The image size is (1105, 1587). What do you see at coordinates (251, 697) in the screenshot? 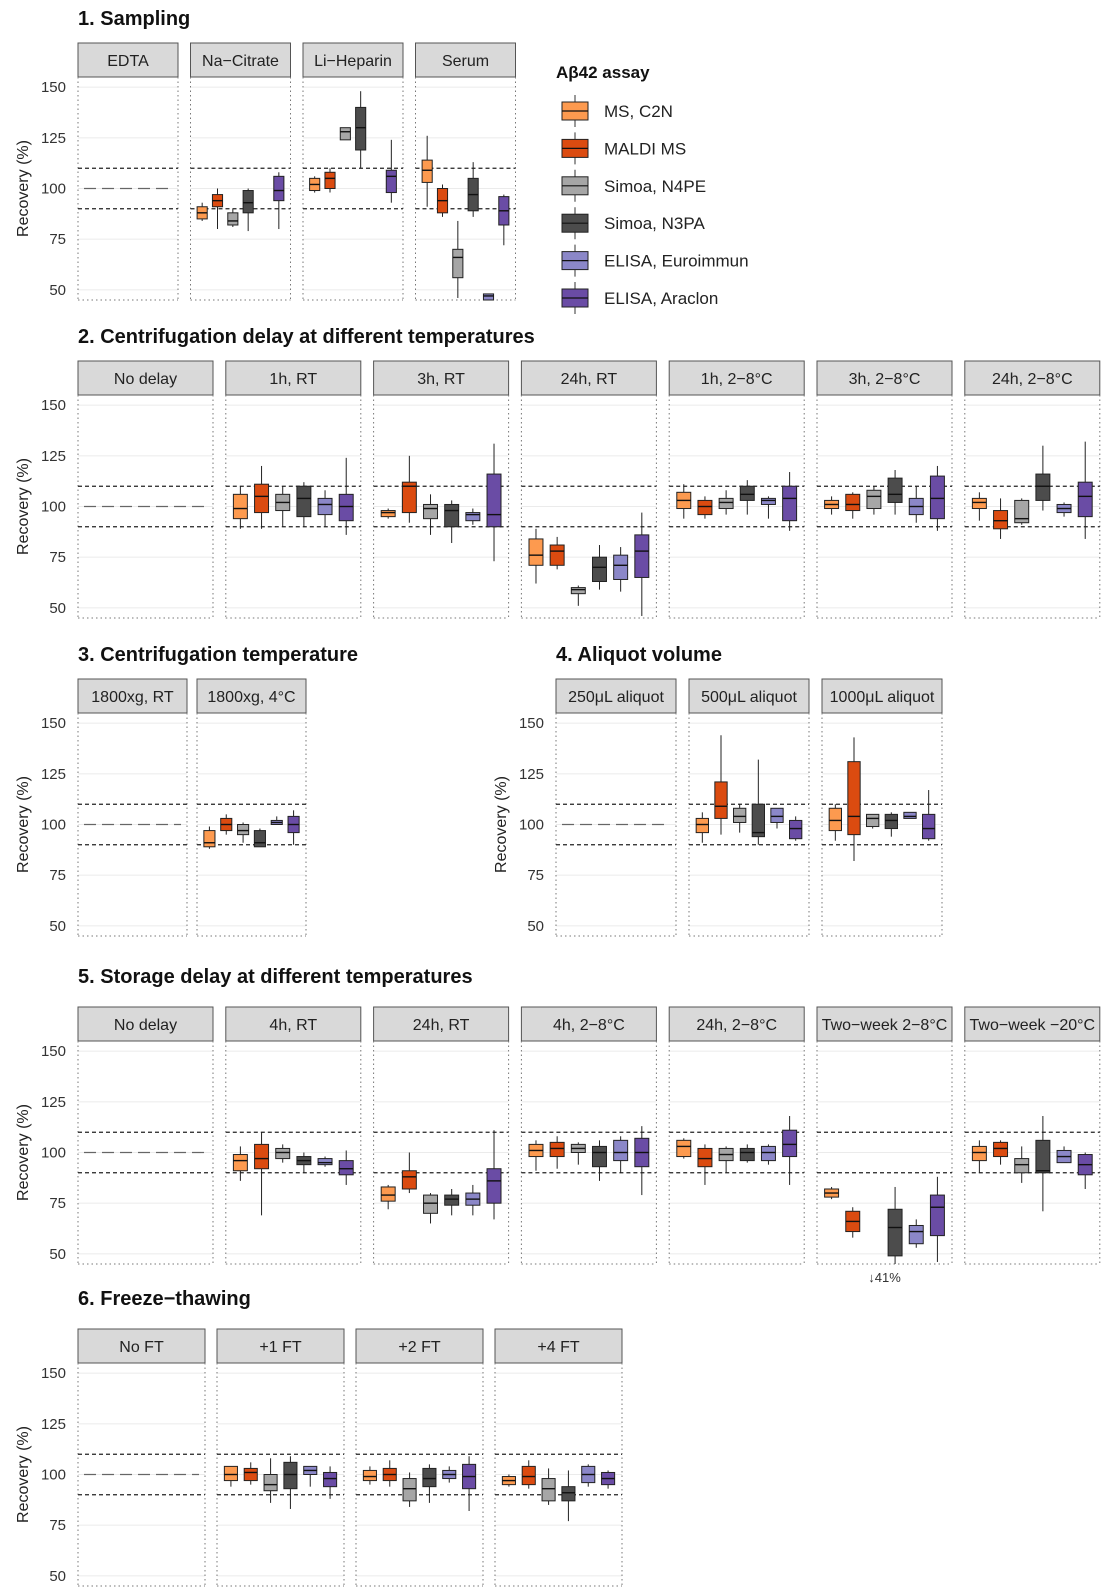
I see `facet-label: 1800xg, 4°C` at bounding box center [251, 697].